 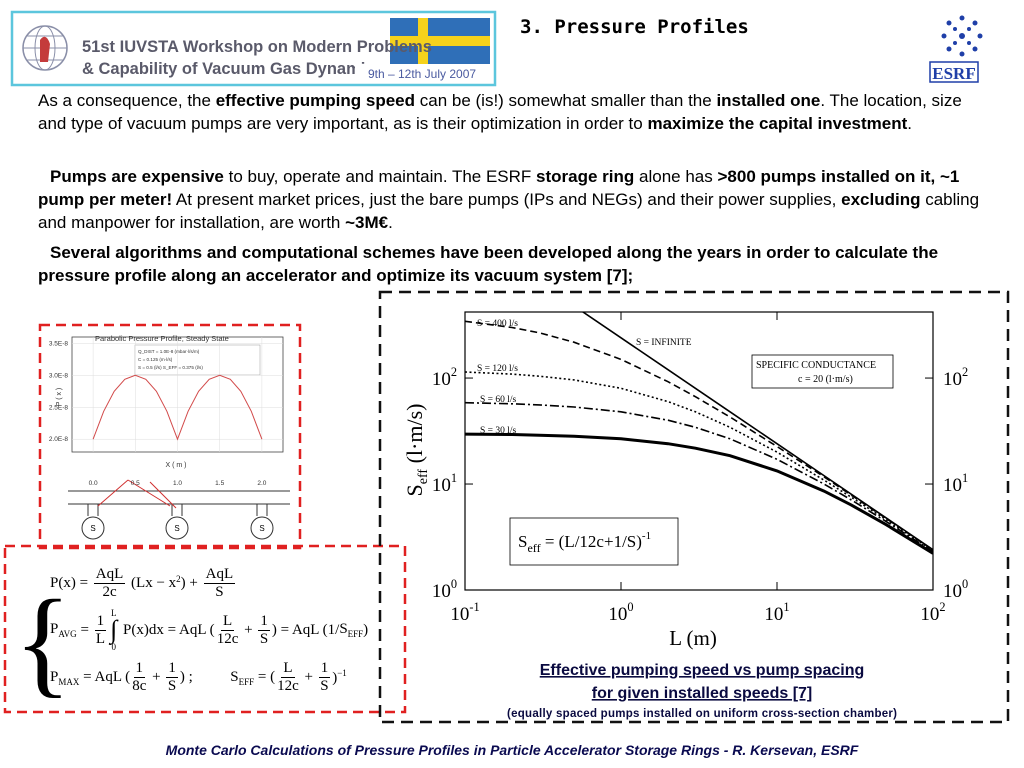 I want to click on pump-schematic, so click(x=179, y=509).